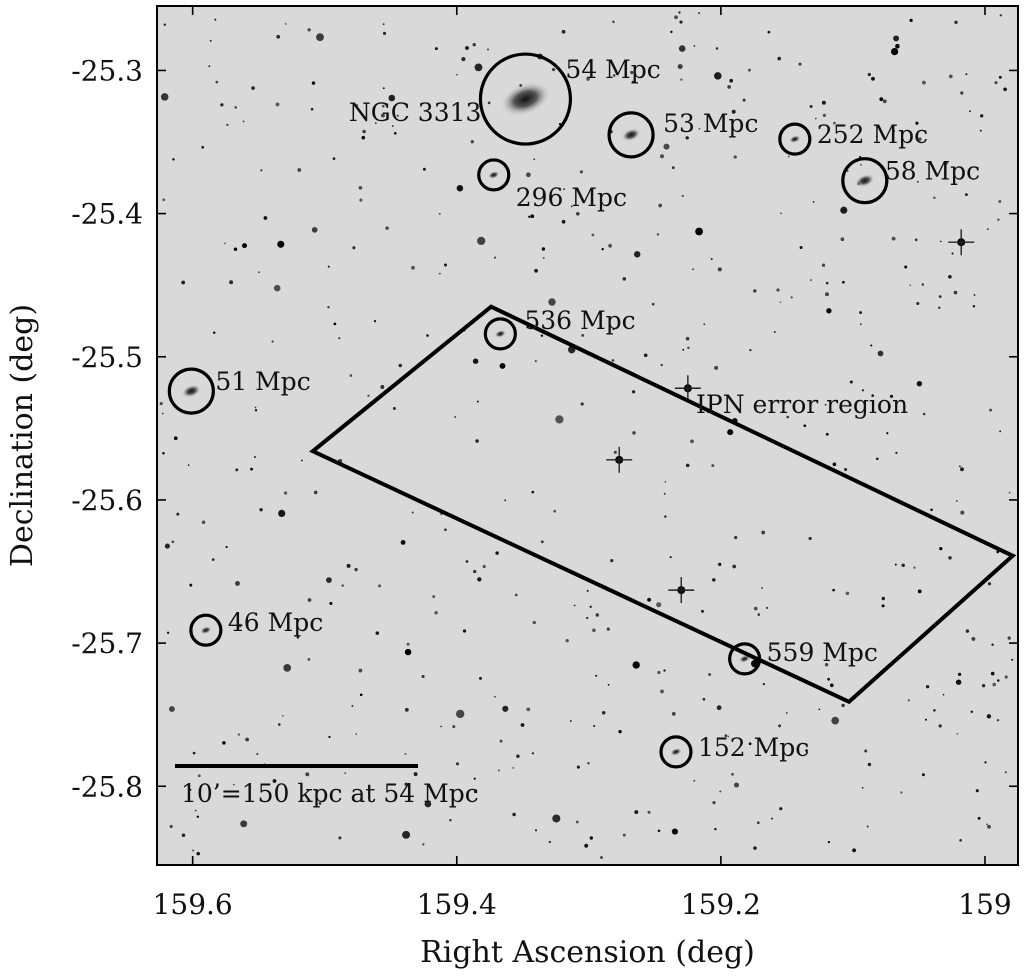  I want to click on y-axis-title: Declination (deg), so click(22, 435).